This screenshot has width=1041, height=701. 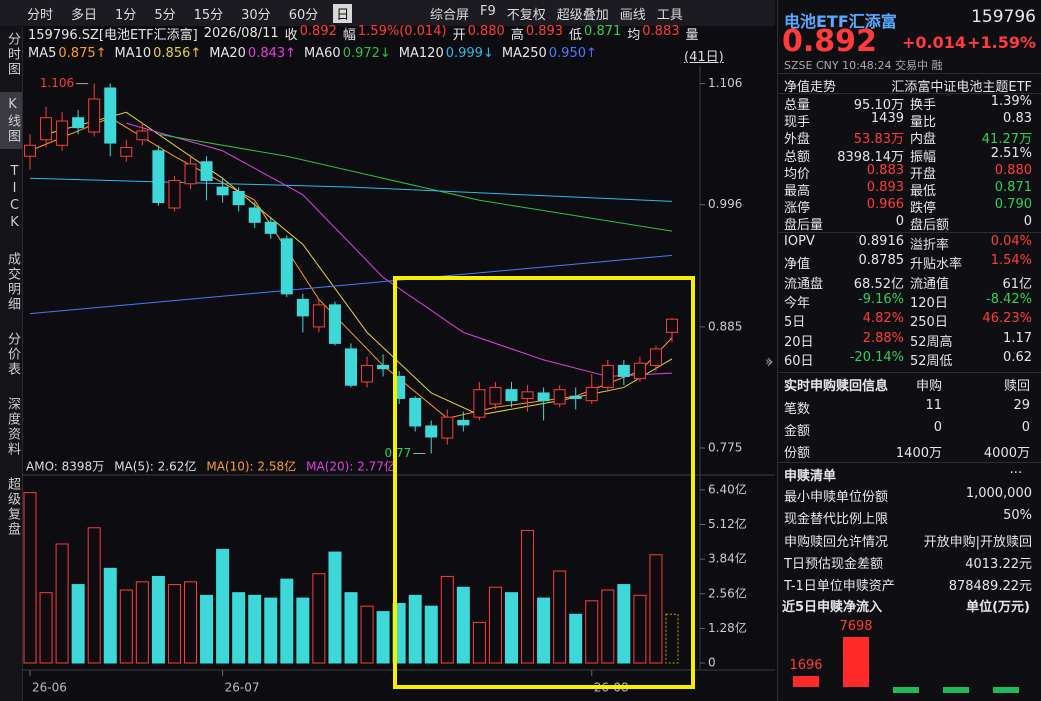 I want to click on side-tab: 超级复盘, so click(x=12, y=507).